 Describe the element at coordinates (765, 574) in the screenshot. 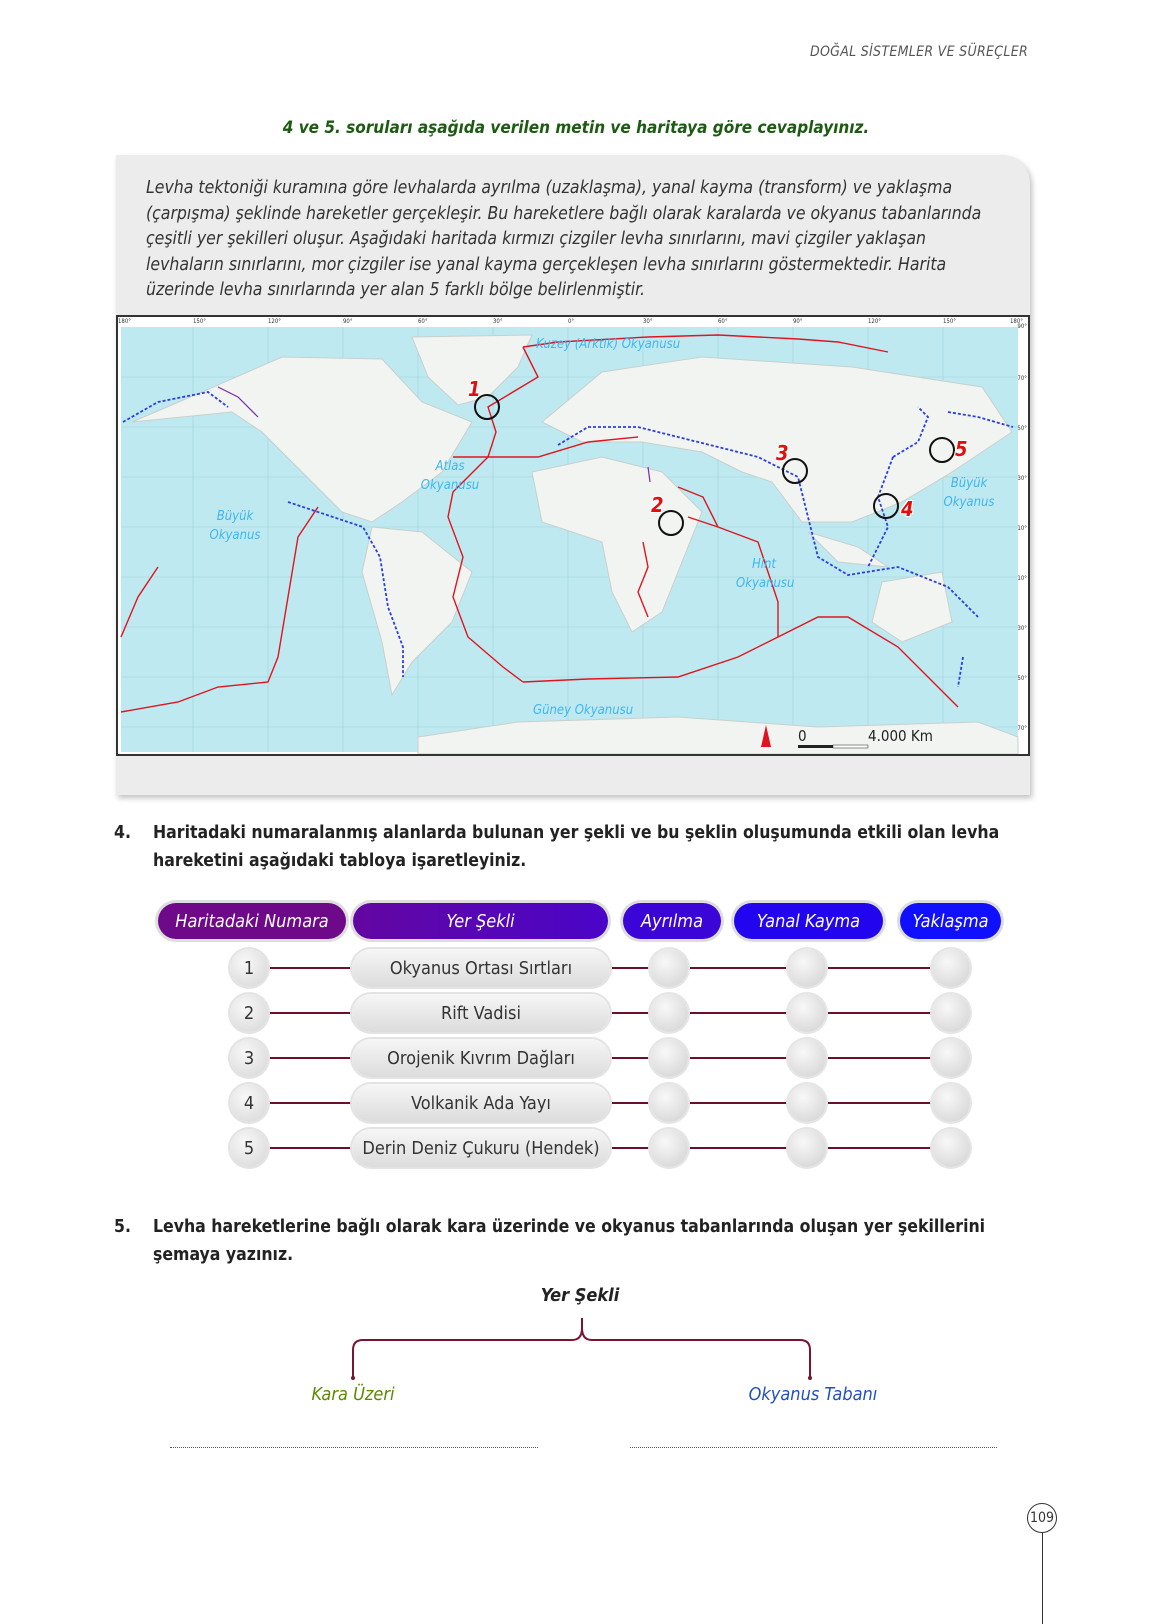

I see `label-indian-ocean: Hint Okyanusu` at that location.